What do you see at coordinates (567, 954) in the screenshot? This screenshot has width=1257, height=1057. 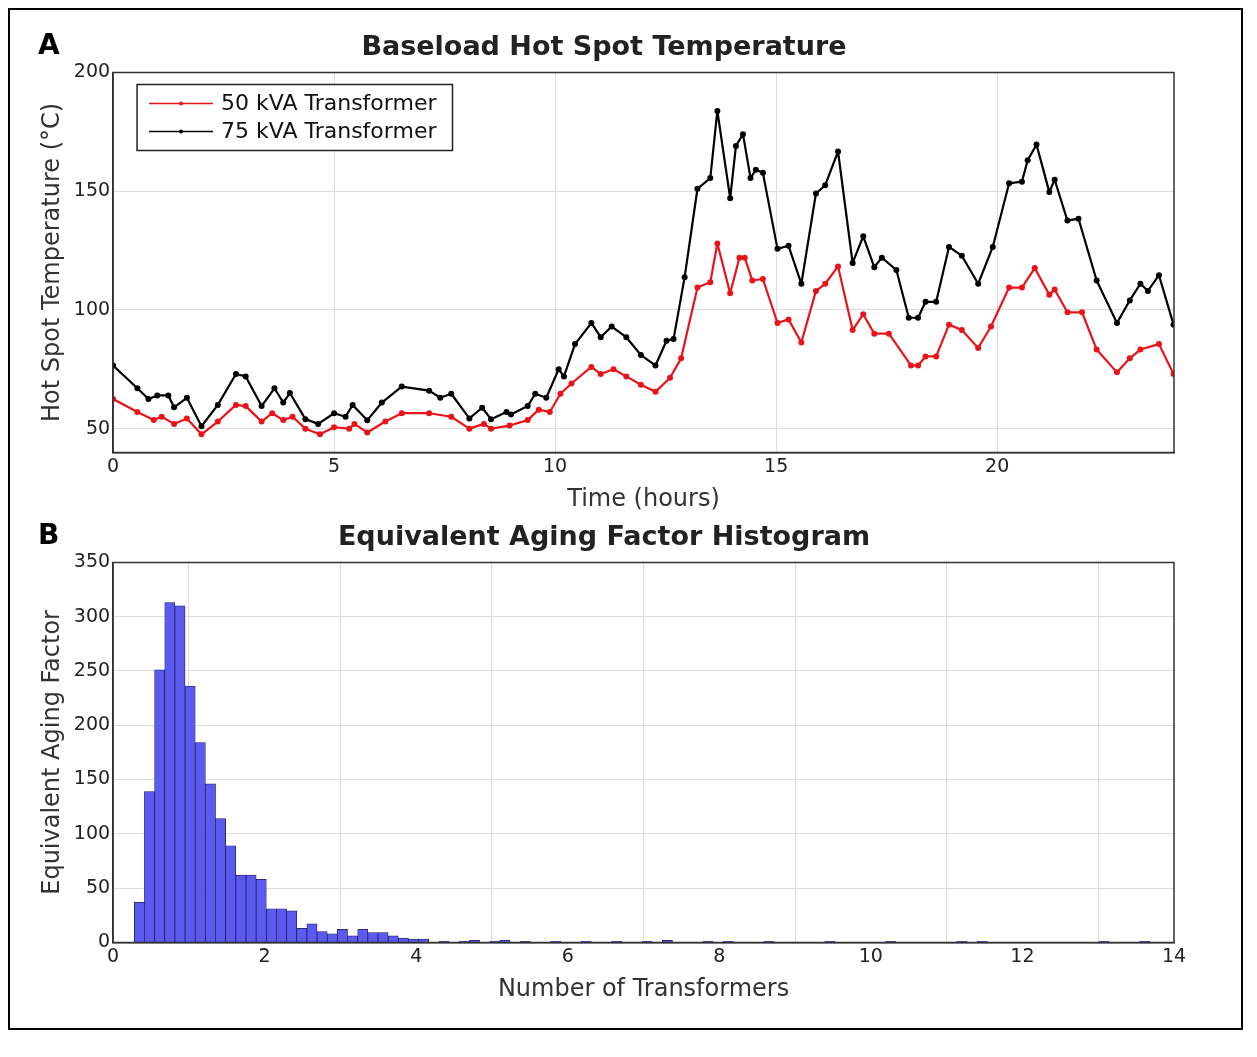 I see `x-tick-label: 6` at bounding box center [567, 954].